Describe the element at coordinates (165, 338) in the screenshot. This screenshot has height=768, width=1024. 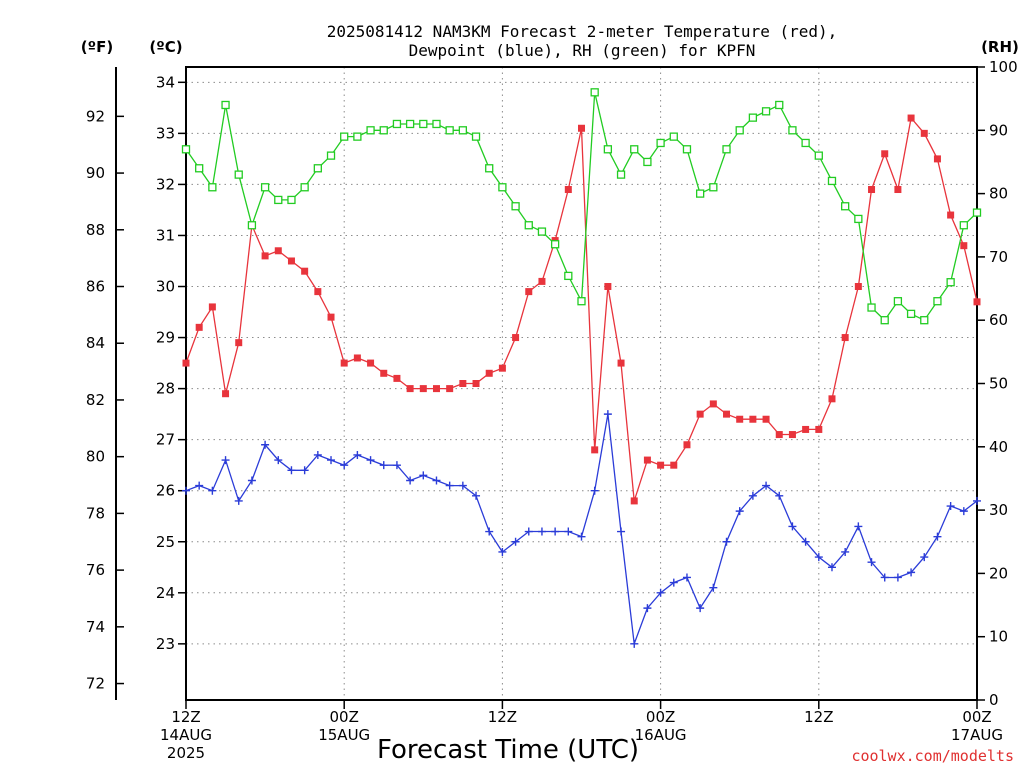
I see `celsius-tick-label: 29` at that location.